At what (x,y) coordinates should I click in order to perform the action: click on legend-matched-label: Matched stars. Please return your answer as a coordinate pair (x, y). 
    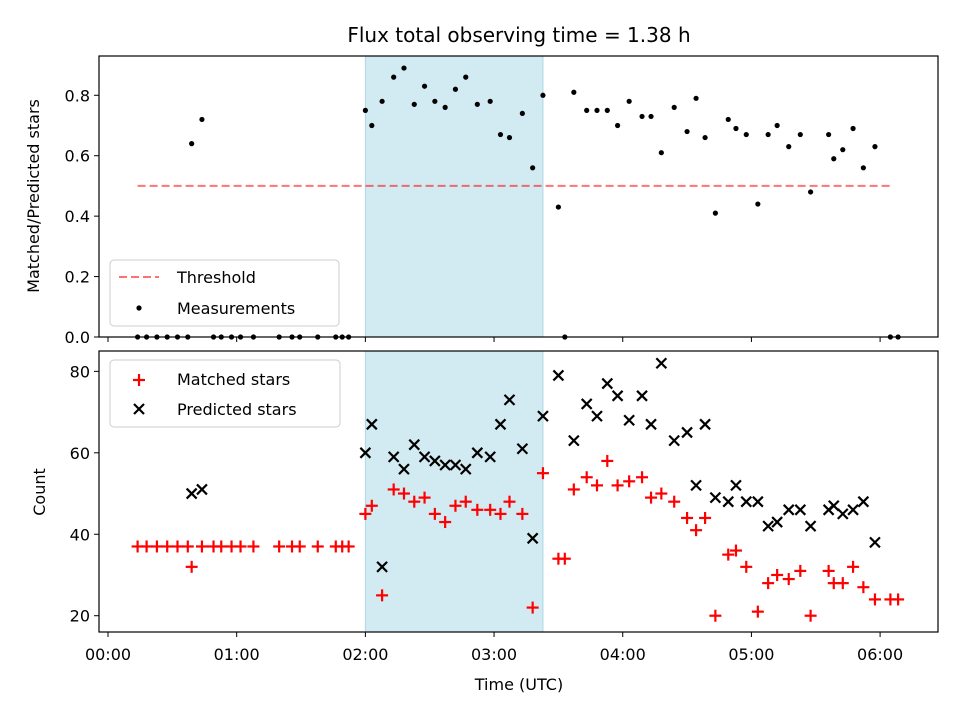
    Looking at the image, I should click on (233, 379).